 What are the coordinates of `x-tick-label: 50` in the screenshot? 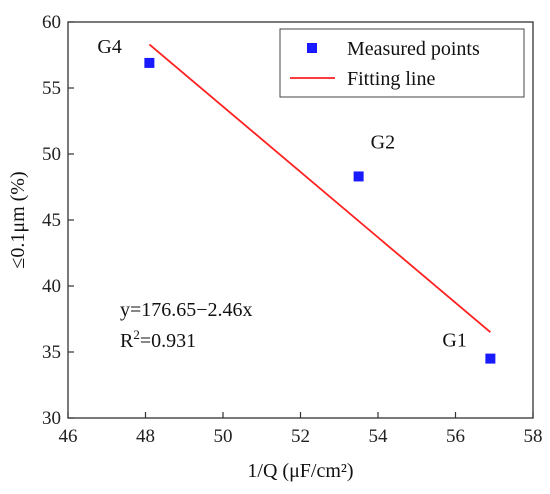 It's located at (223, 436).